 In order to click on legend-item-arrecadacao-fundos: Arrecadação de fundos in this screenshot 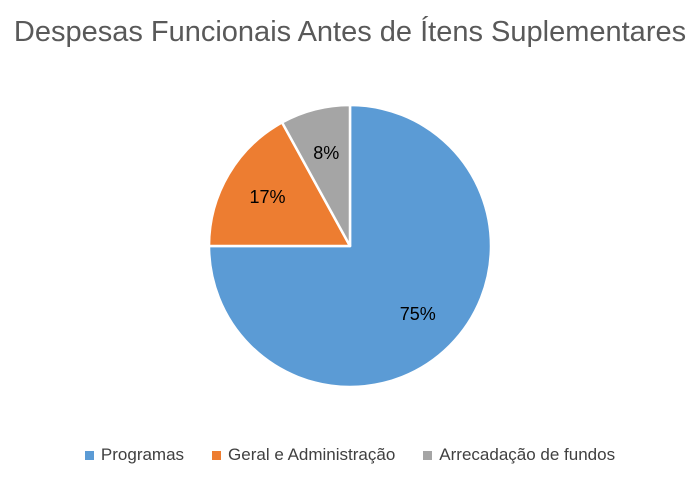, I will do `click(519, 455)`.